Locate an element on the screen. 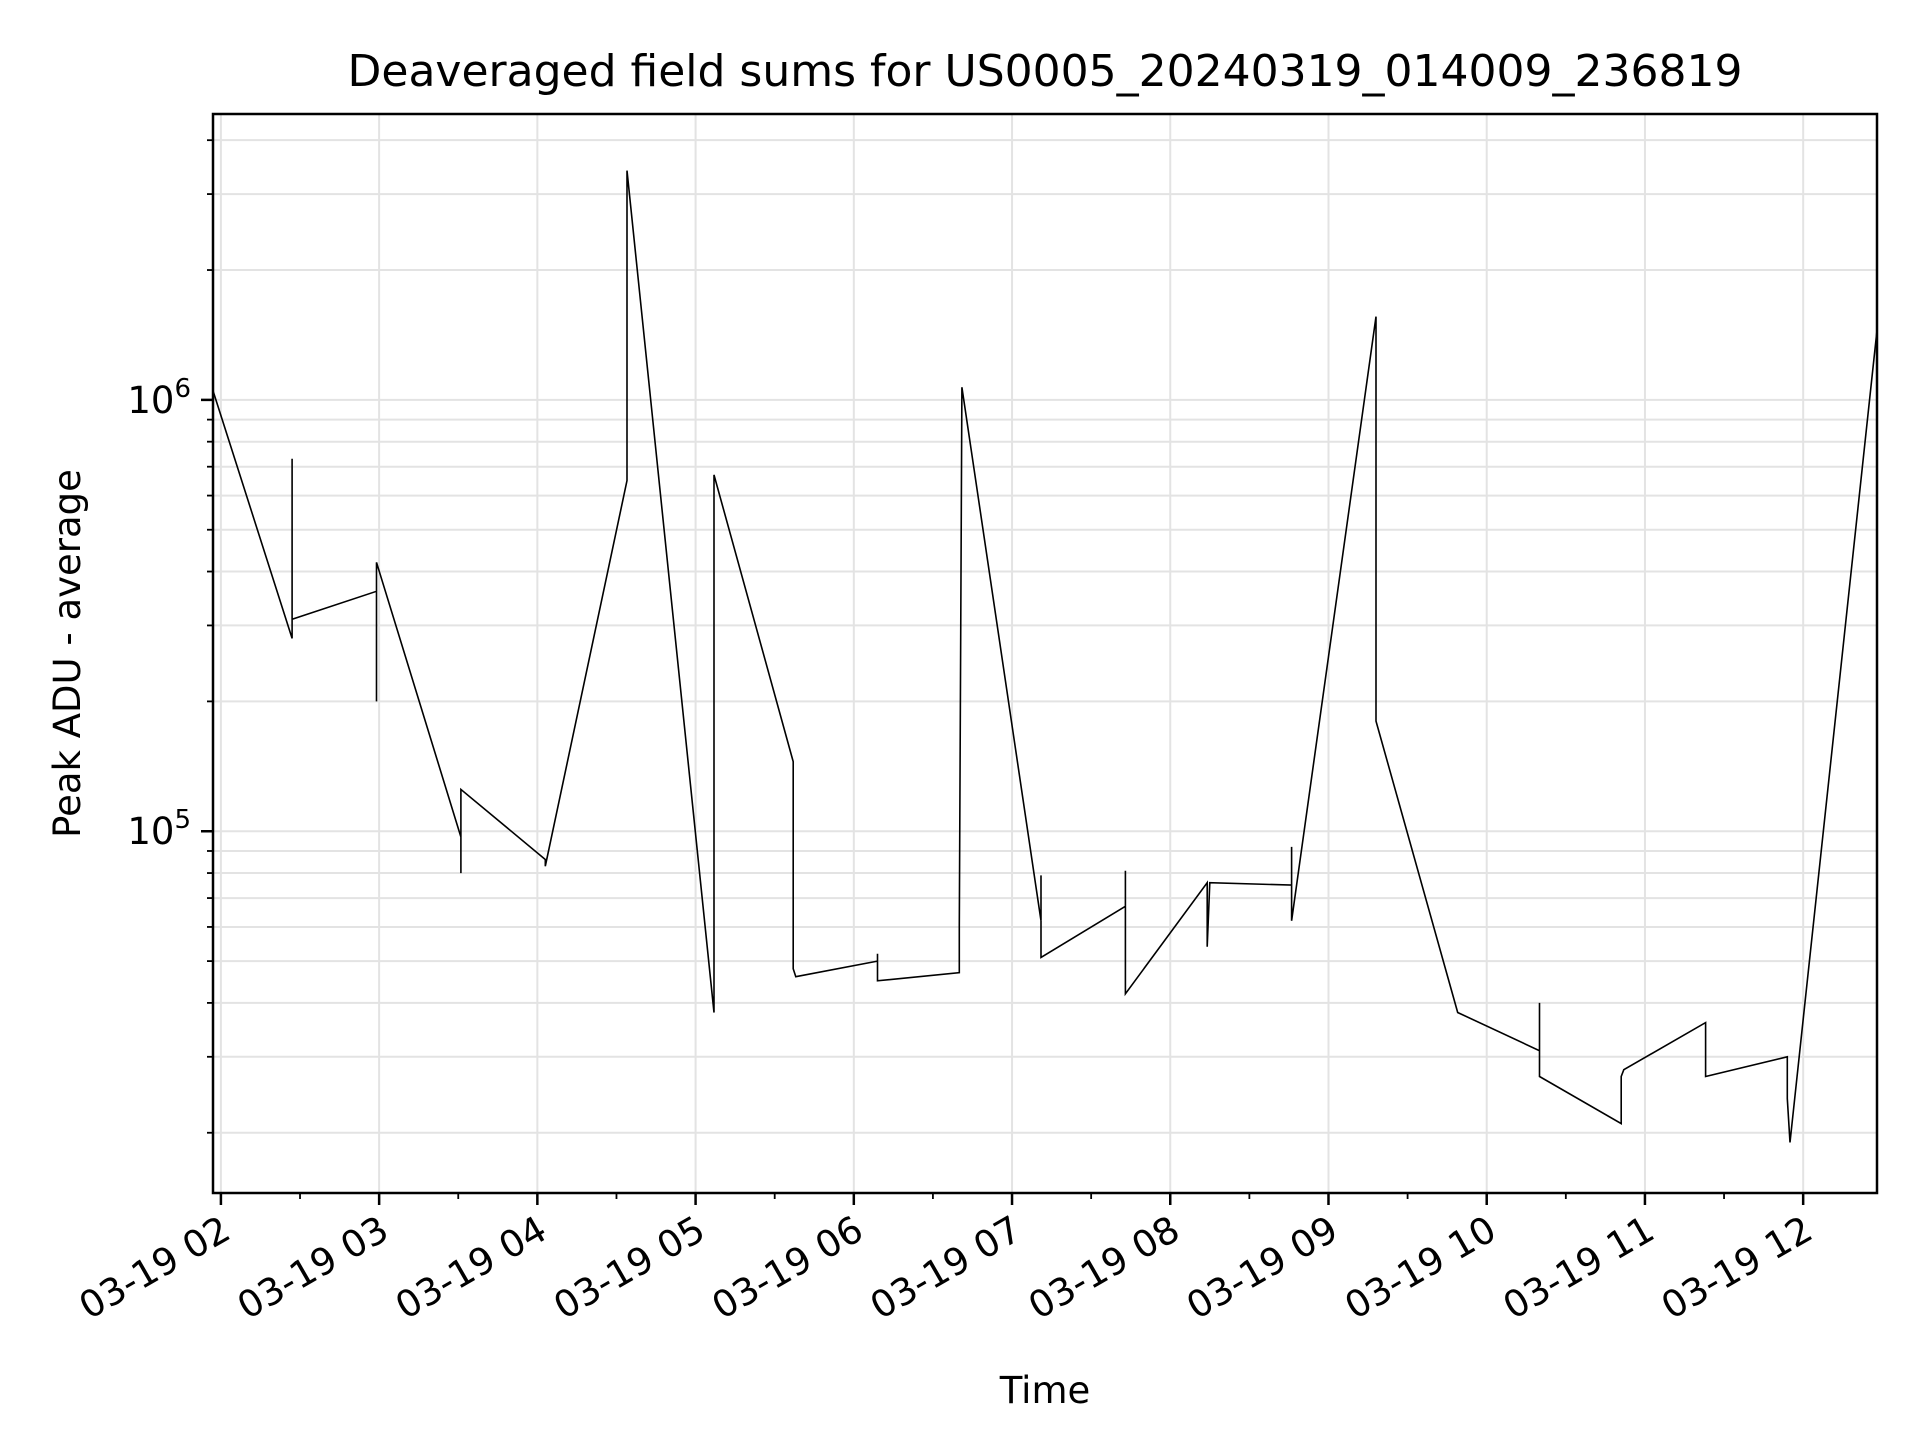 The height and width of the screenshot is (1440, 1920). x-tick-label: 03-19 03 is located at coordinates (313, 1268).